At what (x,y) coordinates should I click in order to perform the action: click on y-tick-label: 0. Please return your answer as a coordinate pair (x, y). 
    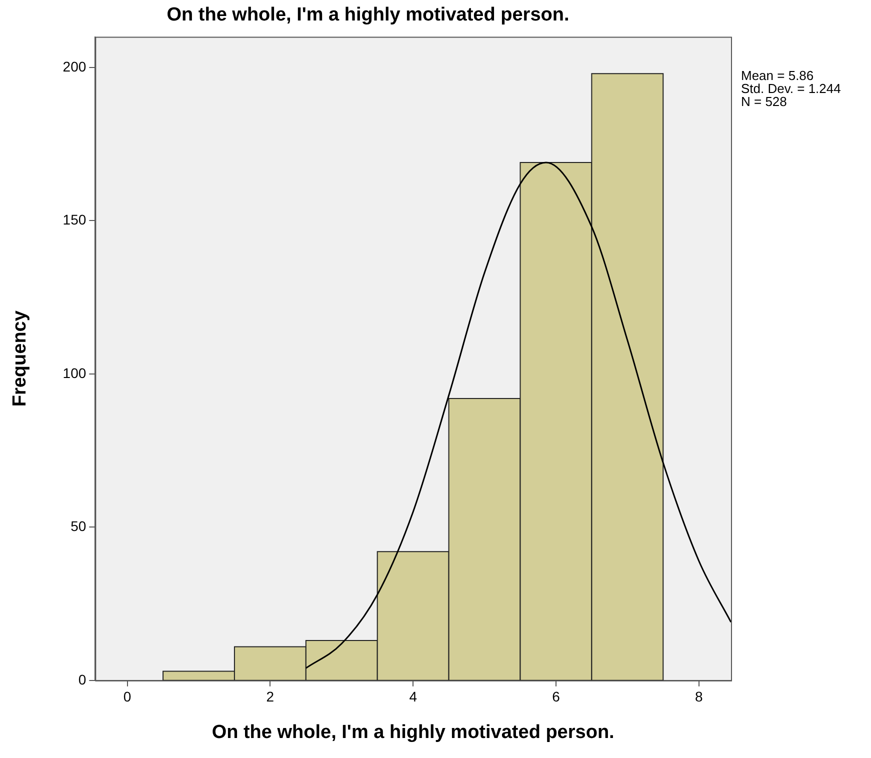
    Looking at the image, I should click on (82, 679).